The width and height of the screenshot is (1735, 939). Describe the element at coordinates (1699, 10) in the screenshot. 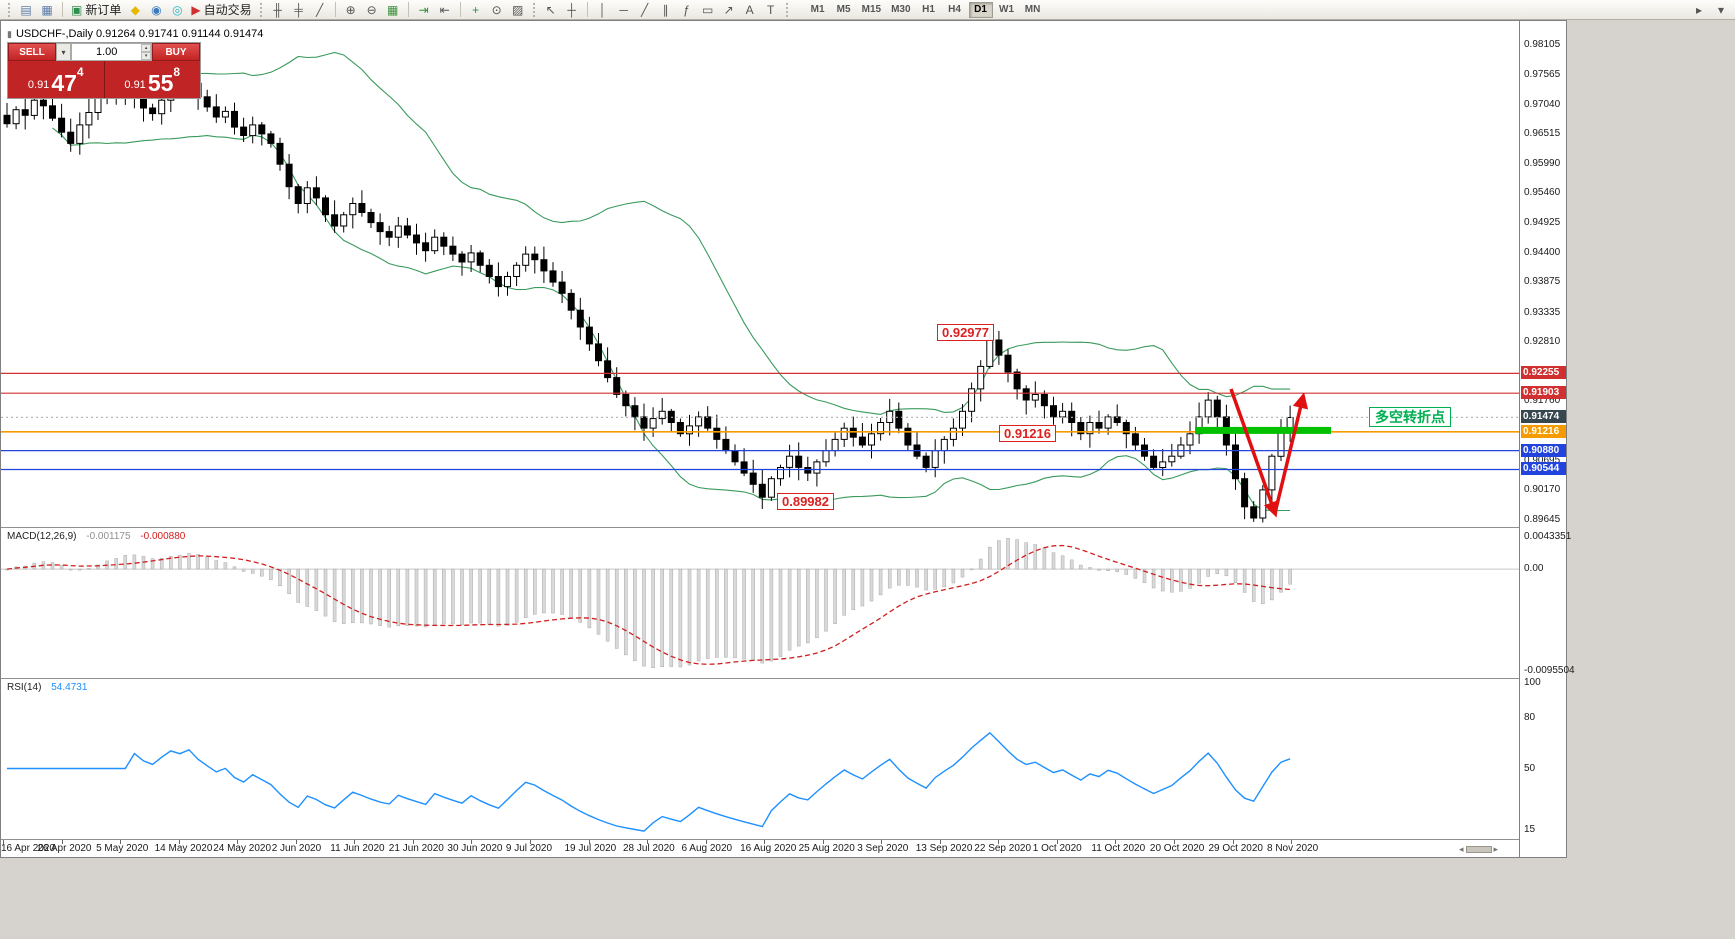

I see `toolbar-right-icon-1: ▸` at that location.